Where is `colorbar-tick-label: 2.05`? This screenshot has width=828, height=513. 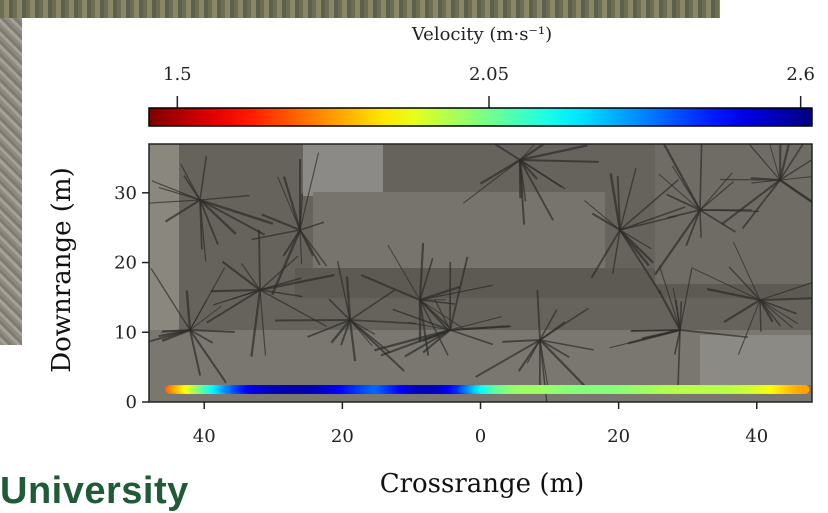
colorbar-tick-label: 2.05 is located at coordinates (489, 74).